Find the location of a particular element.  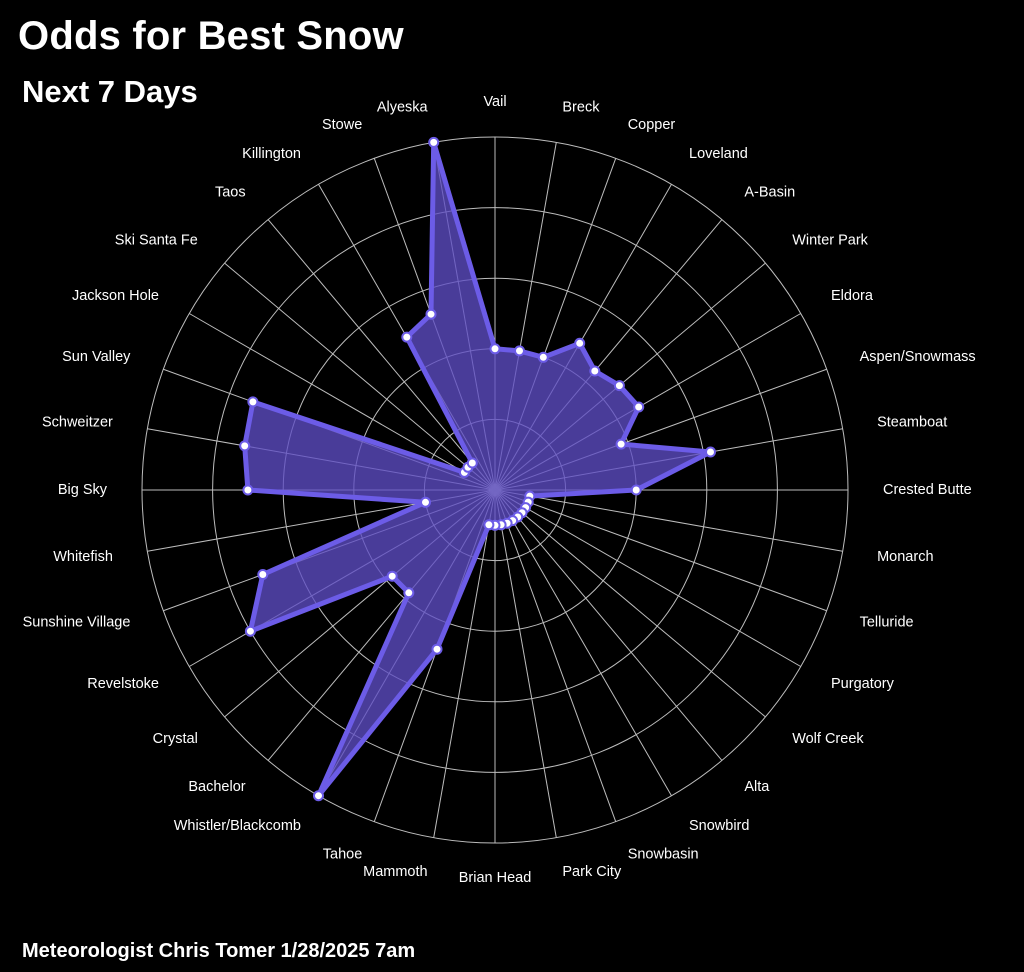

data-point-revelstoke is located at coordinates (250, 631).